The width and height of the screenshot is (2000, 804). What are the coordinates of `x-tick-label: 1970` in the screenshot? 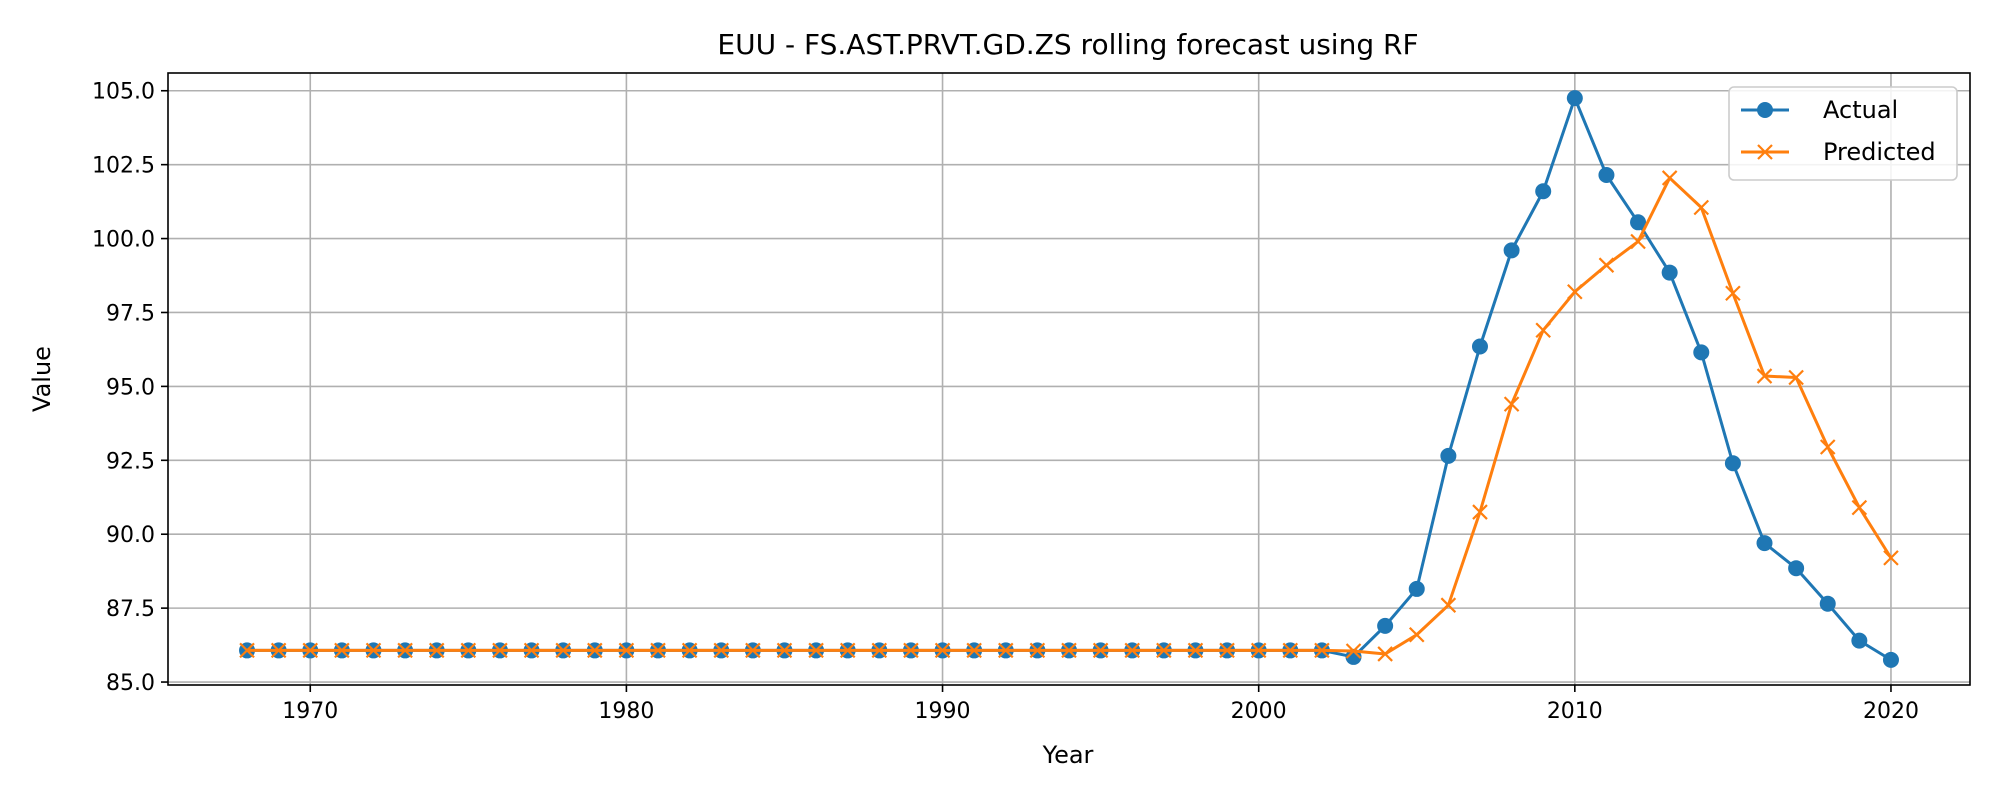 It's located at (310, 711).